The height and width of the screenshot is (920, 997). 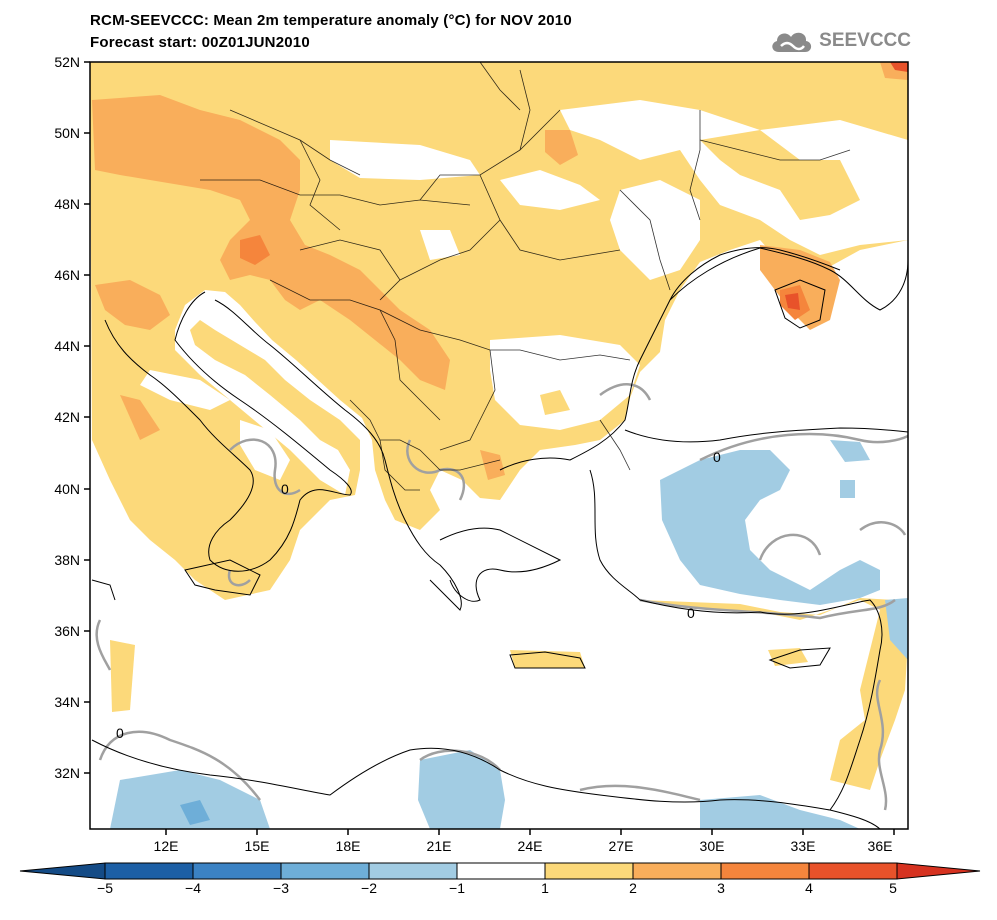 I want to click on lat-label: 36N, so click(x=67, y=631).